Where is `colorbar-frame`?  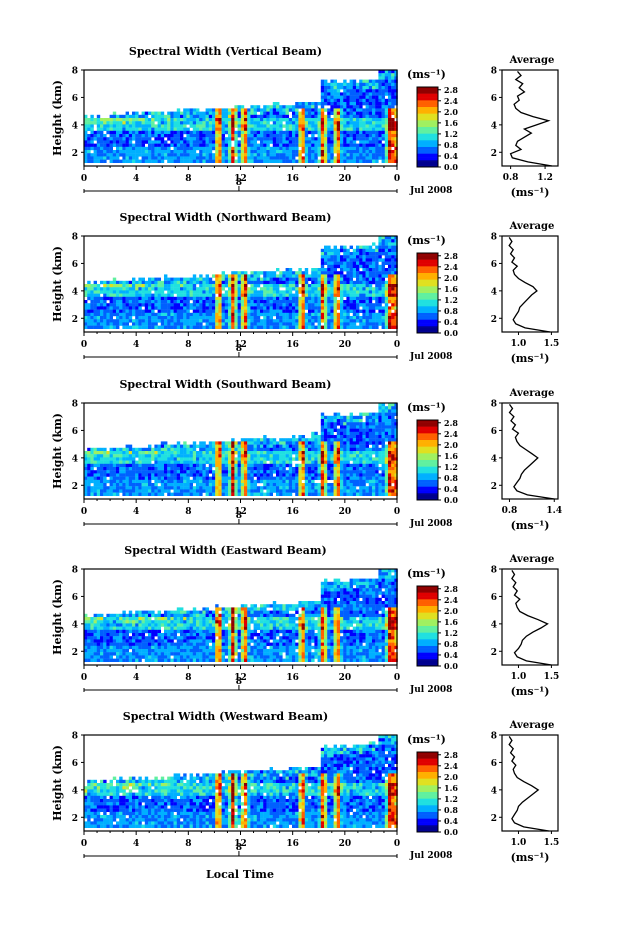
colorbar-frame is located at coordinates (427, 293).